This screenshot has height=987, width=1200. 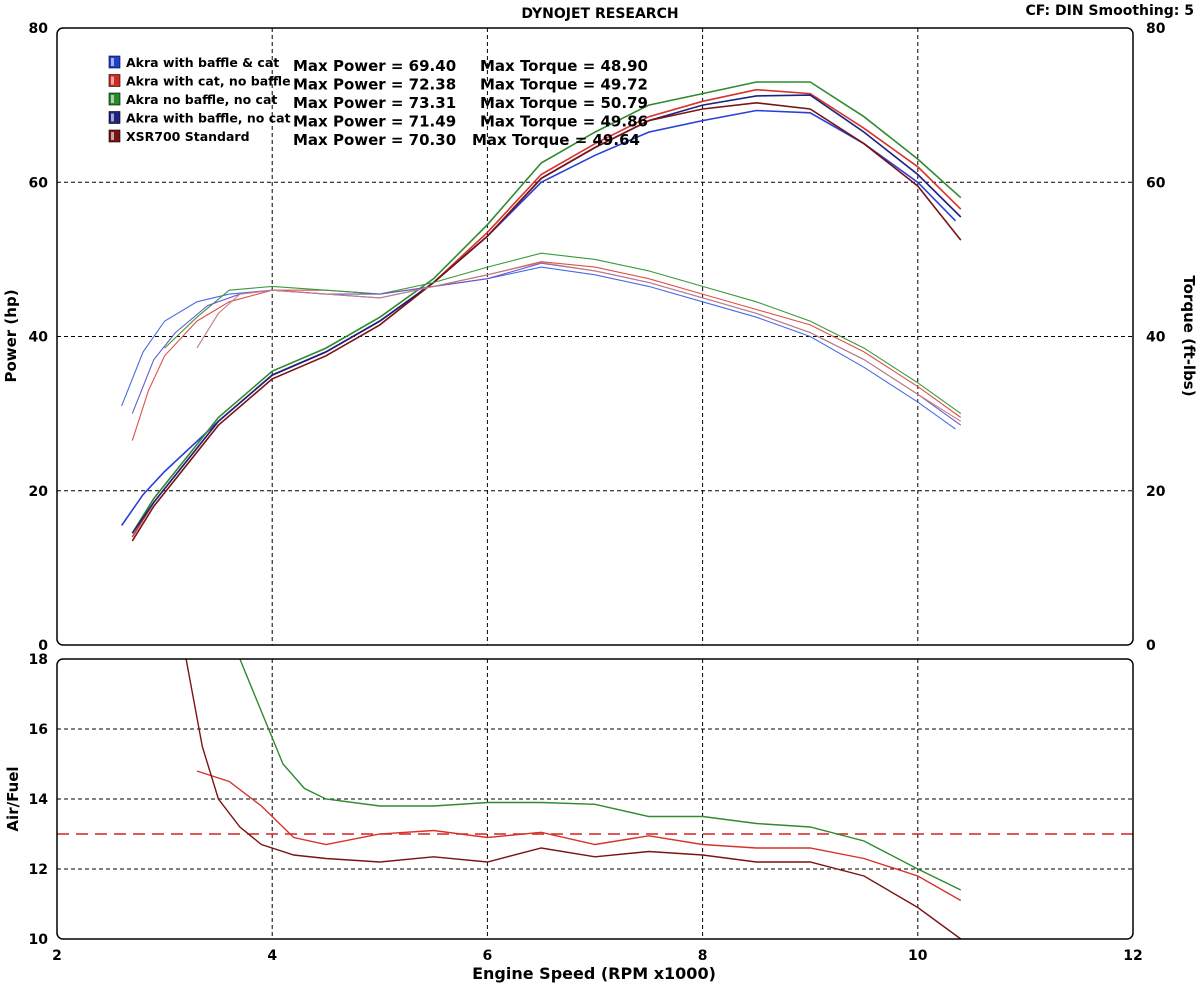 I want to click on torque-y-ticks: 0 20 40 60 80, so click(x=1156, y=337).